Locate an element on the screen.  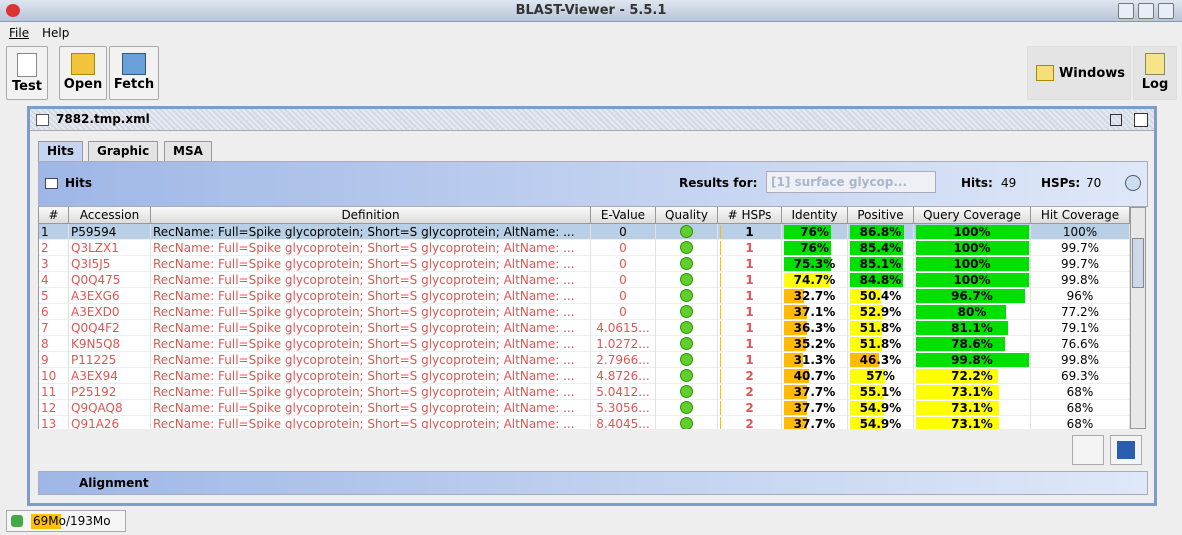
column-header: E-Value is located at coordinates (623, 215).